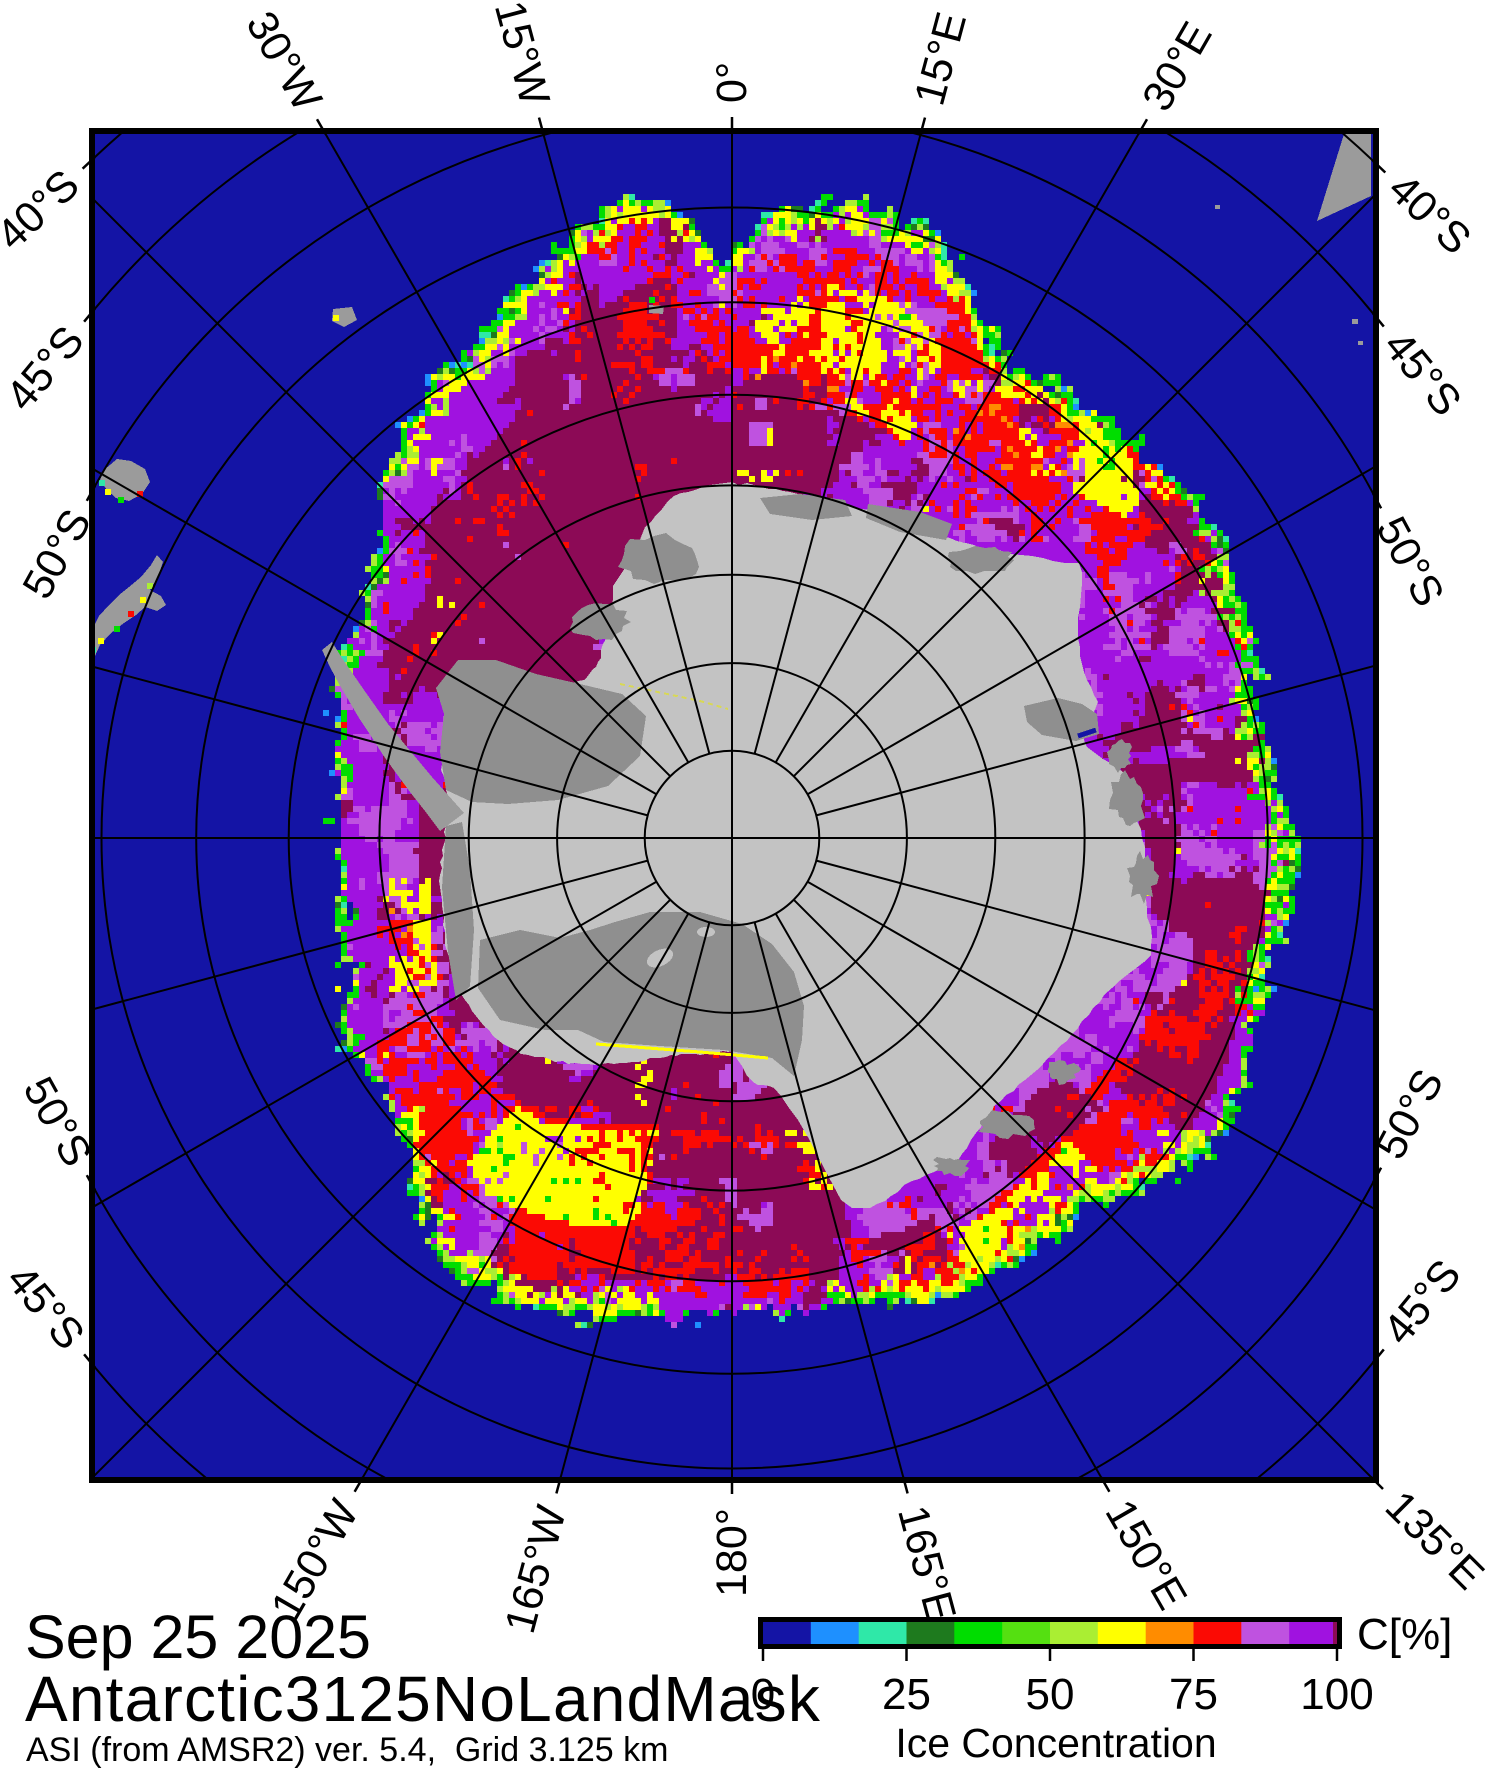 This screenshot has width=1488, height=1771. Describe the element at coordinates (1336, 1694) in the screenshot. I see `svg-text: 100` at that location.